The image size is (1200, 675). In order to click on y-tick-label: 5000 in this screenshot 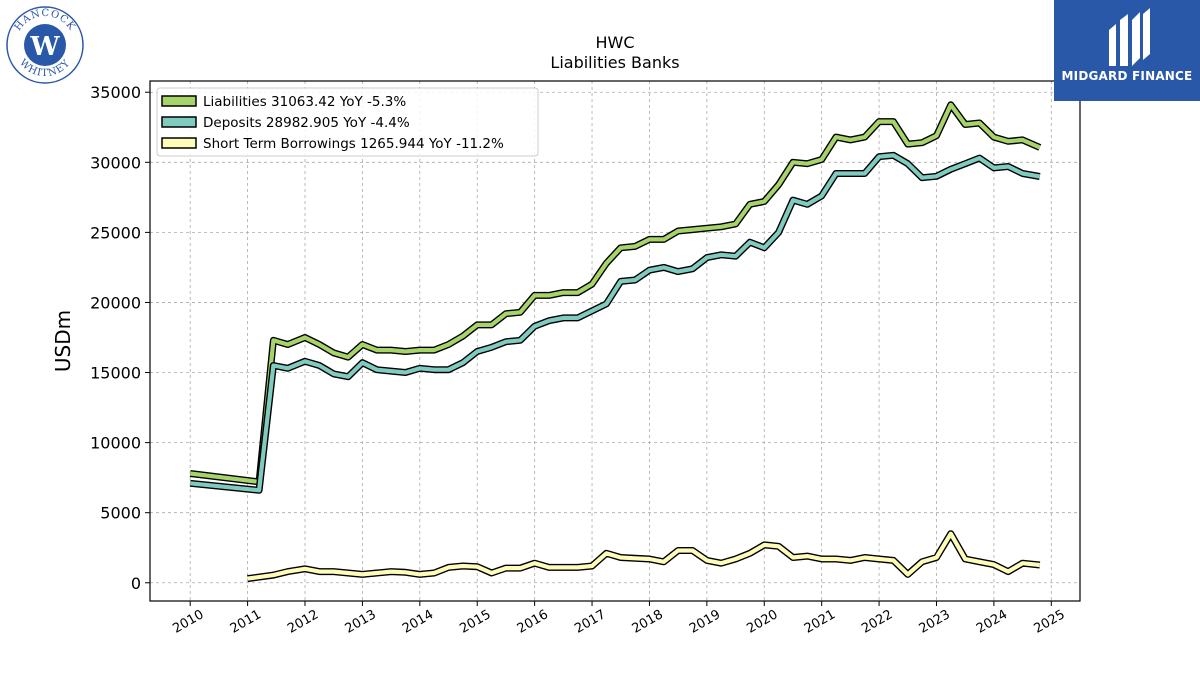, I will do `click(120, 513)`.